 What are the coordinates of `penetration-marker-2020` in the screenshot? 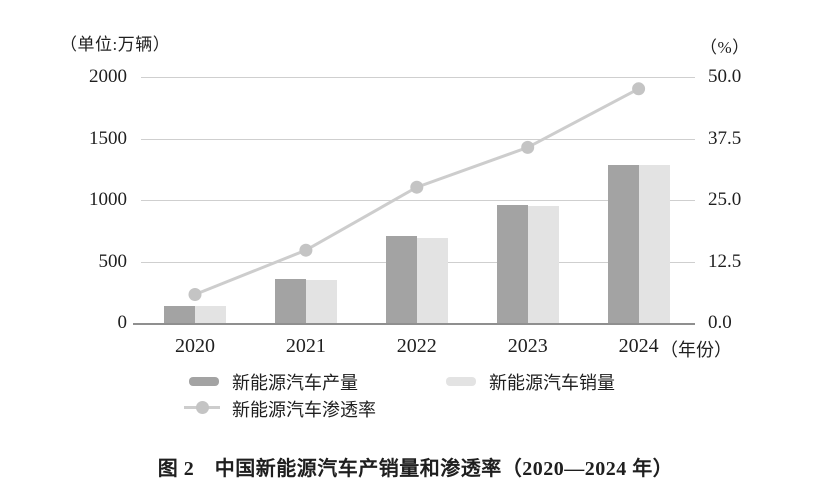 It's located at (195, 294).